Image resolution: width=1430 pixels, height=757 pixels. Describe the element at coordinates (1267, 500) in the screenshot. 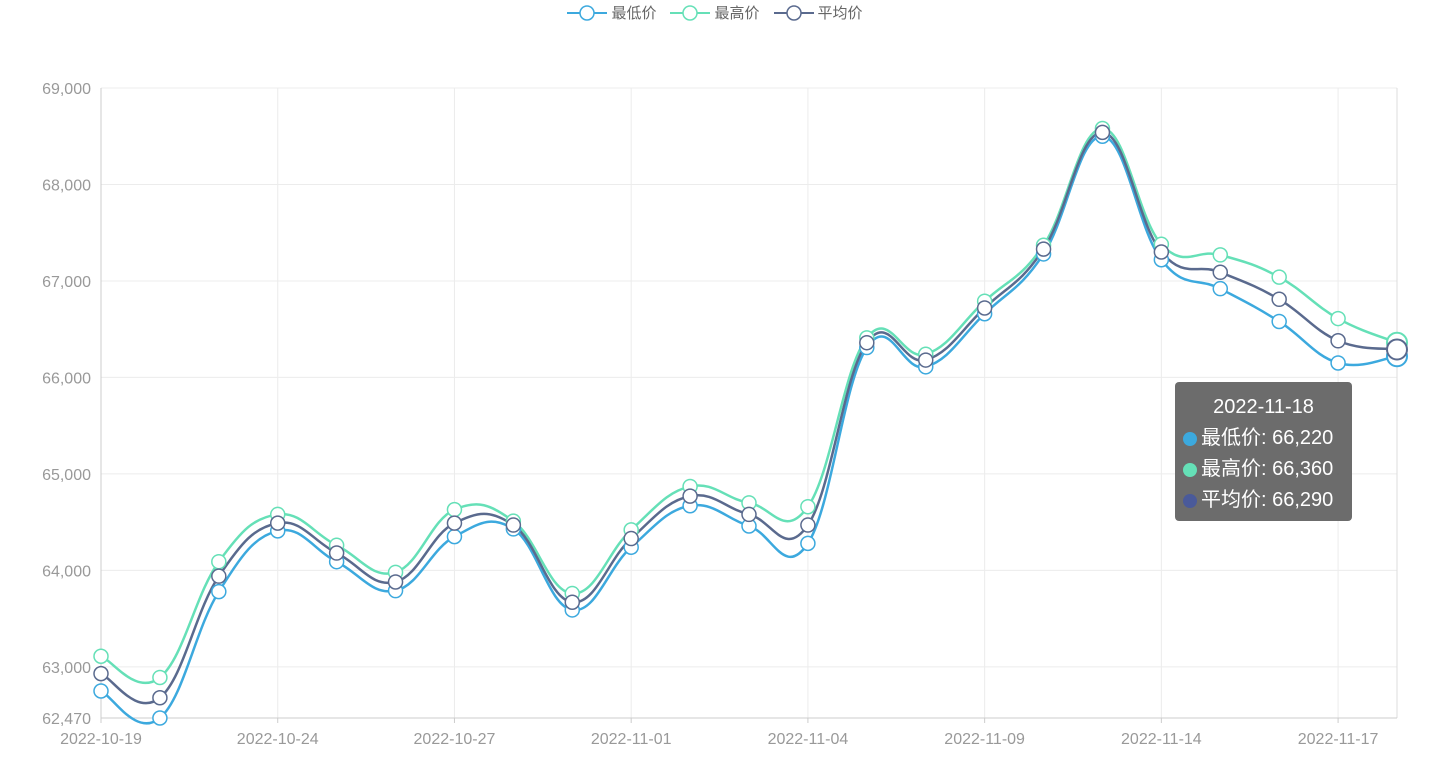

I see `tooltip-row-avg-label: 平均价: 66,290` at that location.